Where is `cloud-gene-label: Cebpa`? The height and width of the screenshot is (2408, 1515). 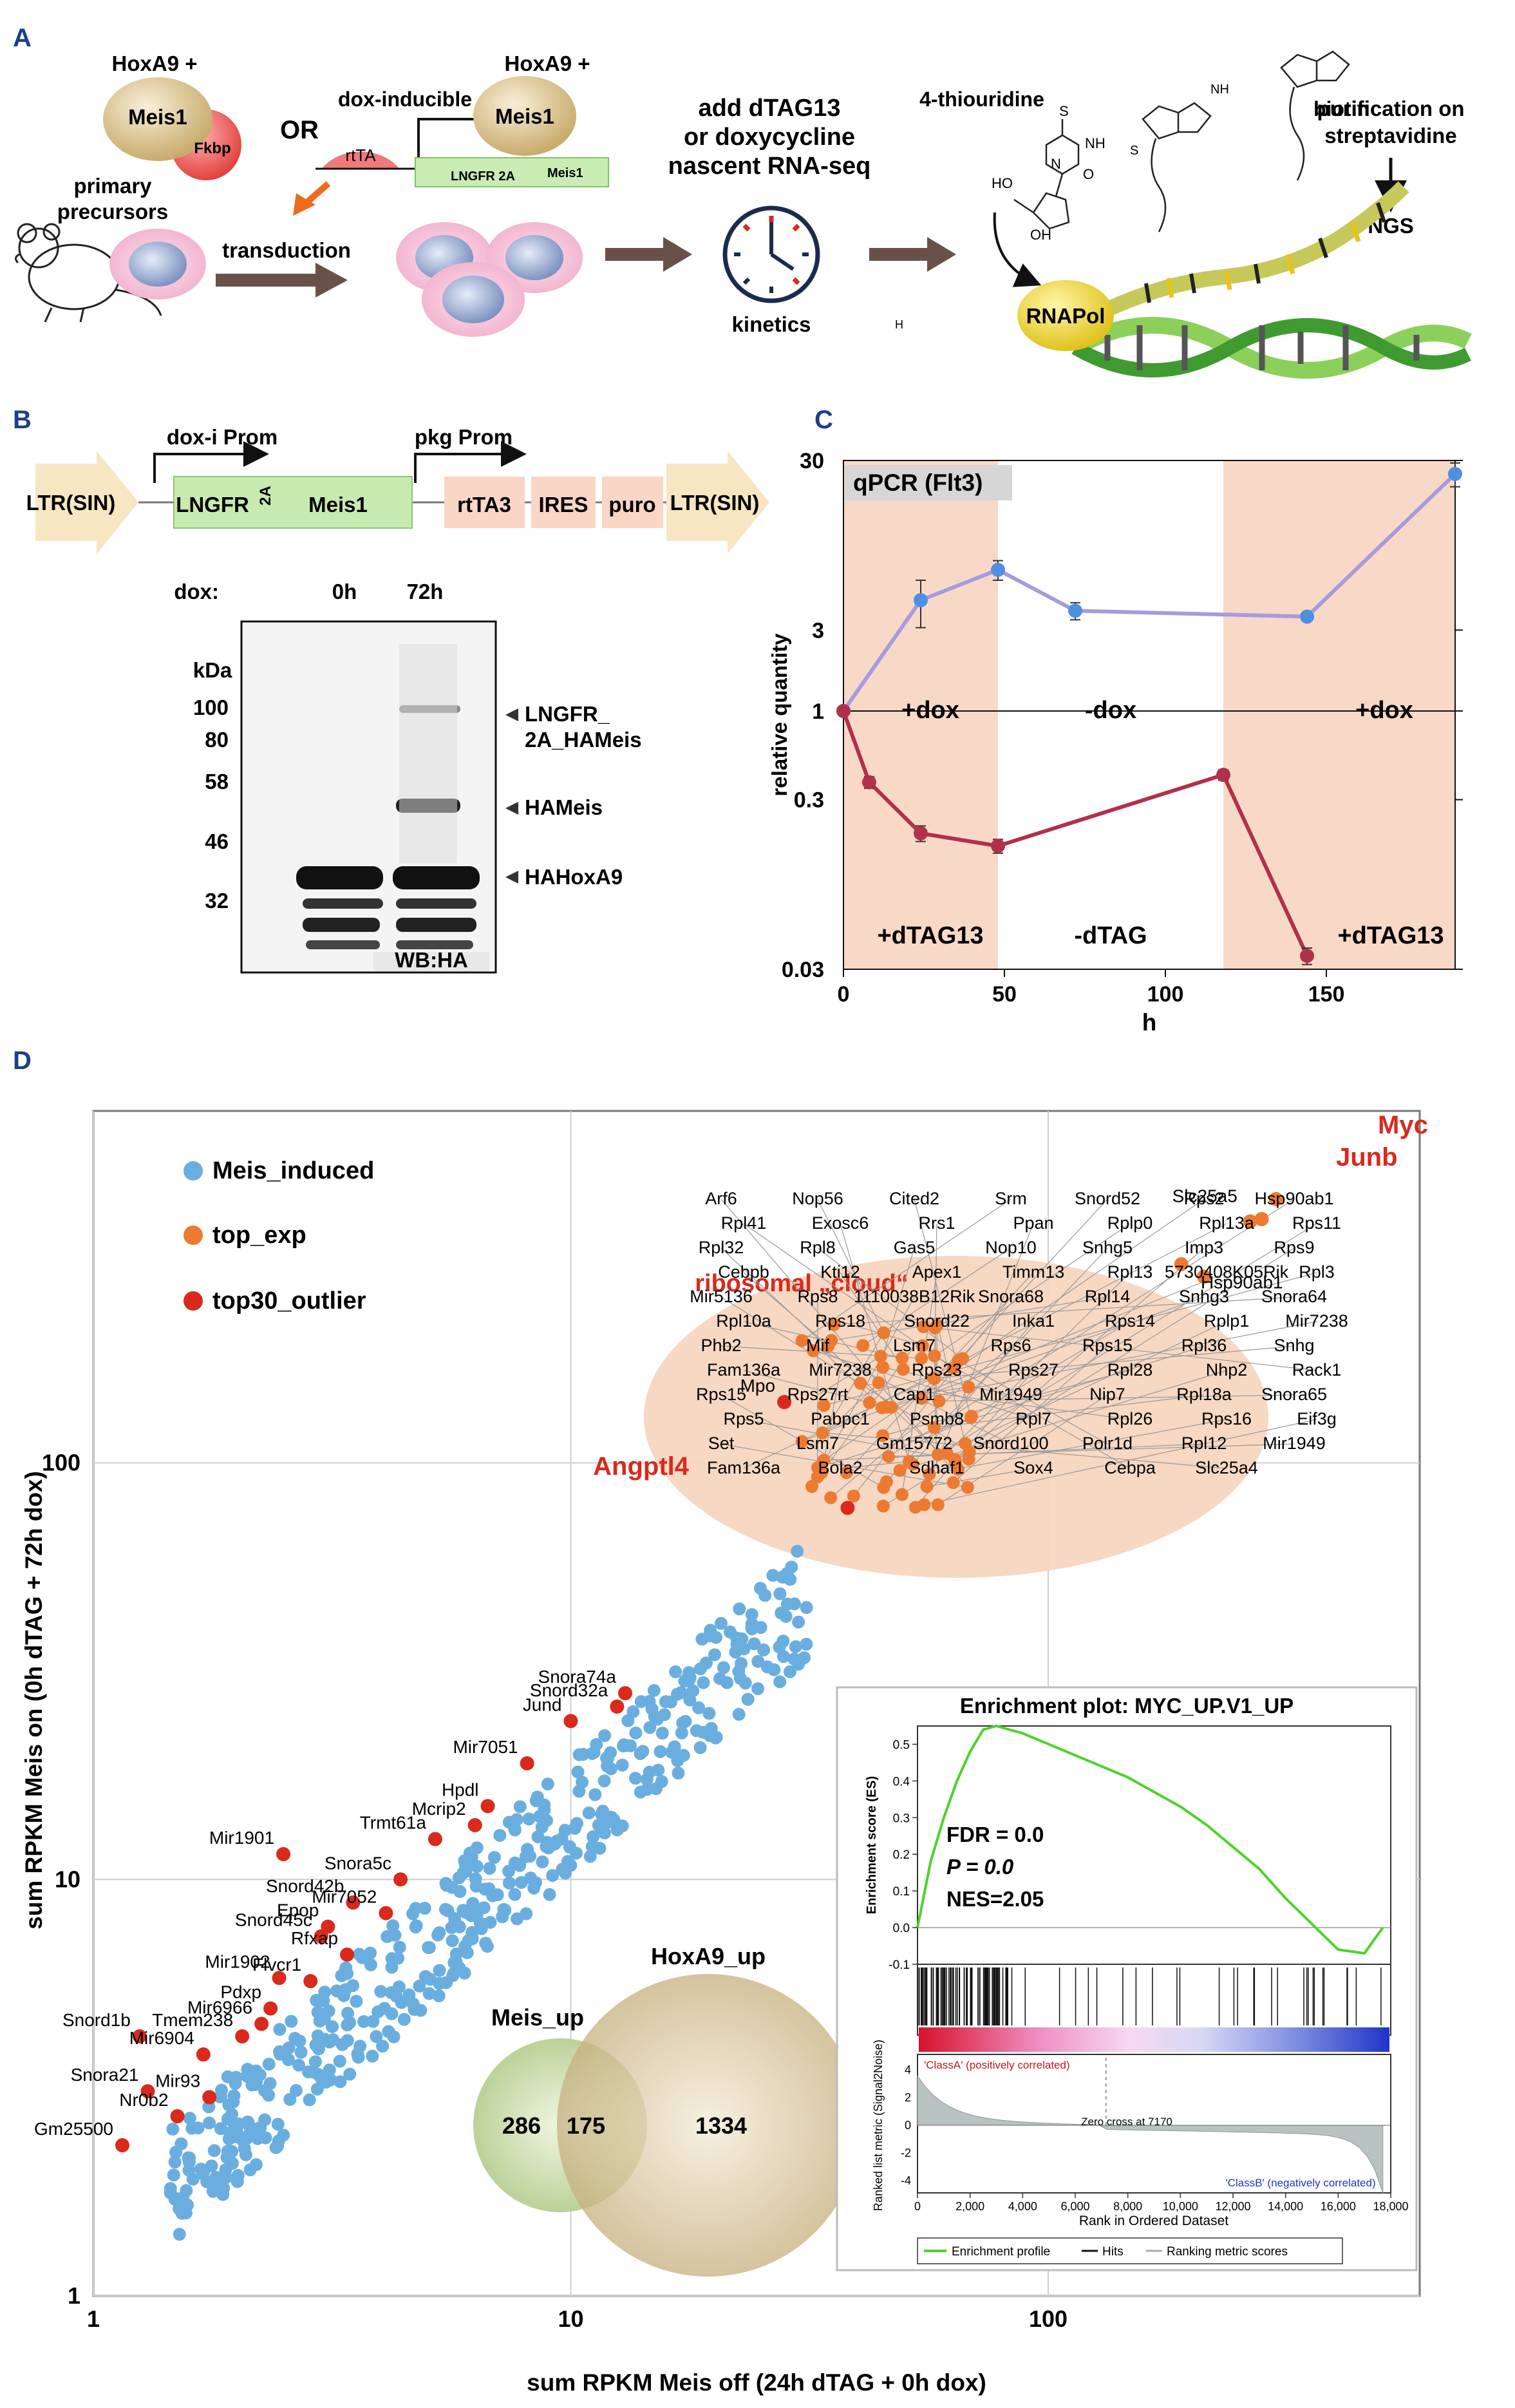 cloud-gene-label: Cebpa is located at coordinates (1130, 1467).